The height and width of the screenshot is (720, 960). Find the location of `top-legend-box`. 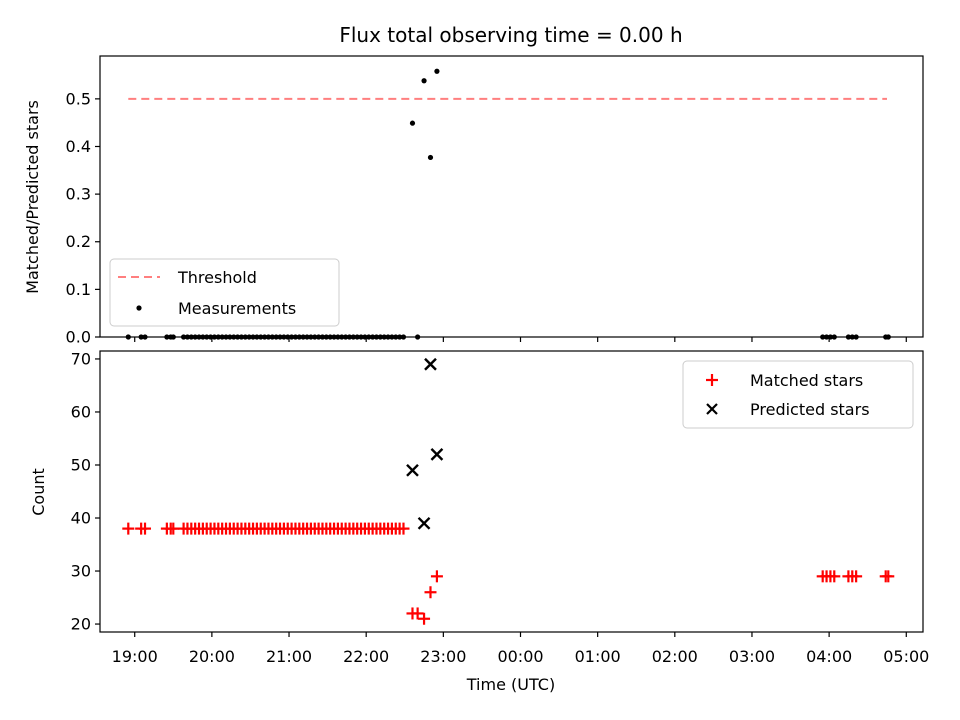

top-legend-box is located at coordinates (224, 292).